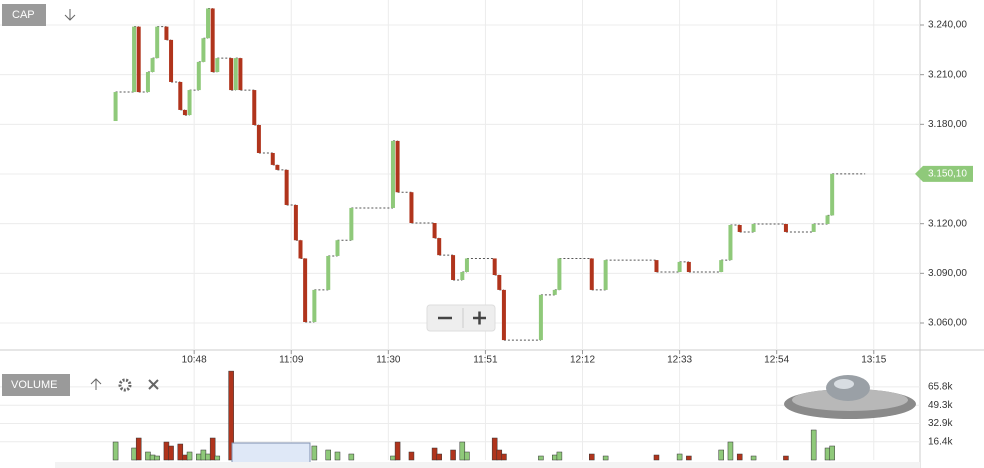 The height and width of the screenshot is (468, 984). I want to click on selection-range, so click(271, 453).